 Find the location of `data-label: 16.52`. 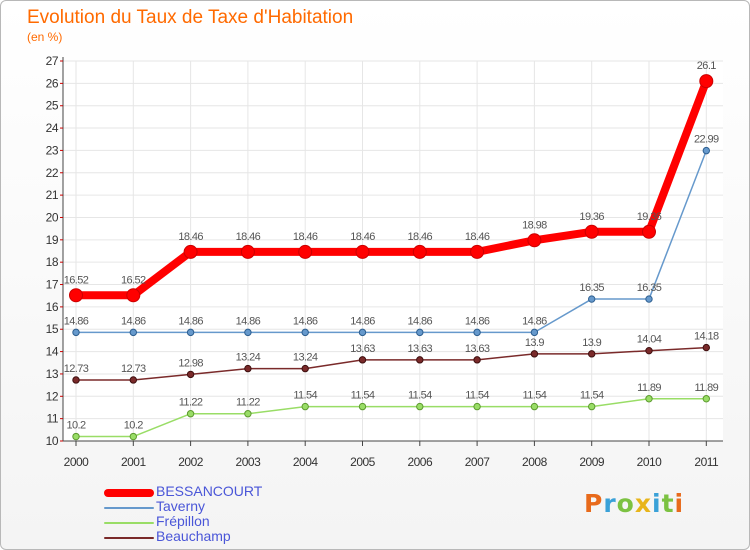

data-label: 16.52 is located at coordinates (133, 280).